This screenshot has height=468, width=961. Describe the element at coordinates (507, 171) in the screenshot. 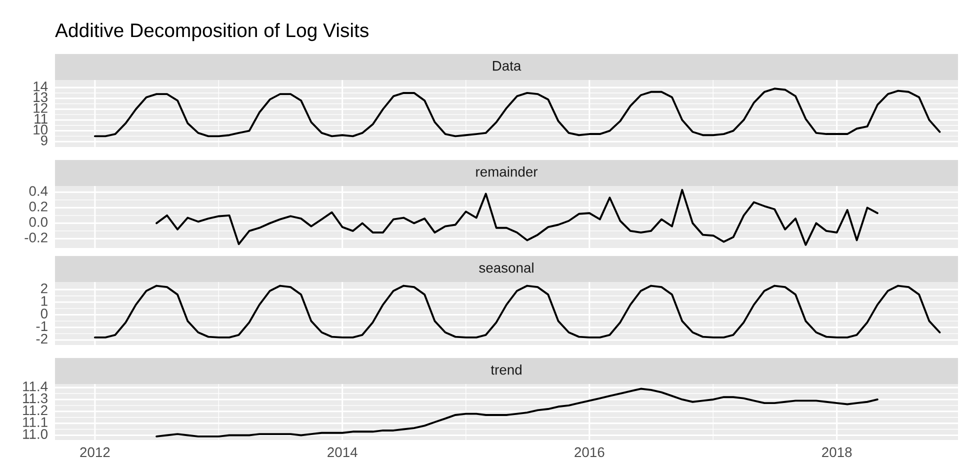

I see `chart-subtitle: remainder` at that location.